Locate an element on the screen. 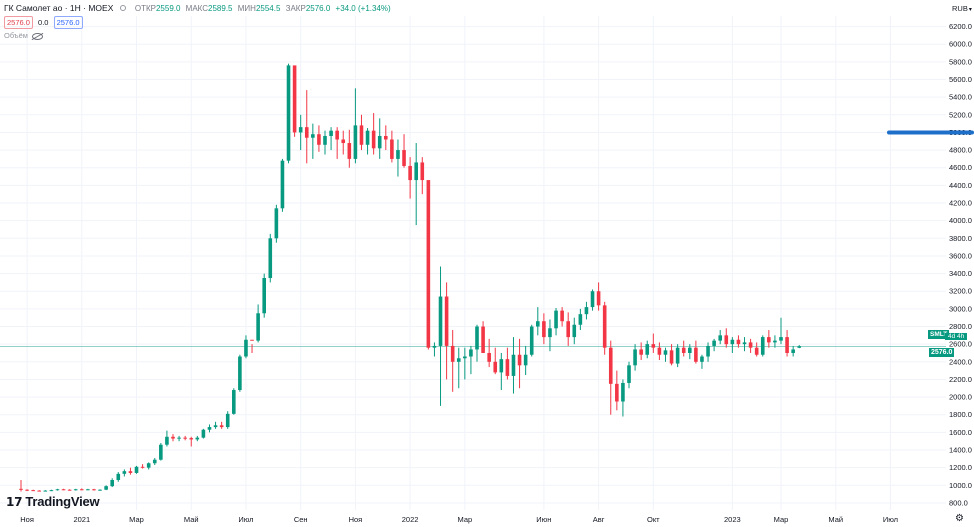 The image size is (974, 527). eye-off-icon is located at coordinates (37, 36).